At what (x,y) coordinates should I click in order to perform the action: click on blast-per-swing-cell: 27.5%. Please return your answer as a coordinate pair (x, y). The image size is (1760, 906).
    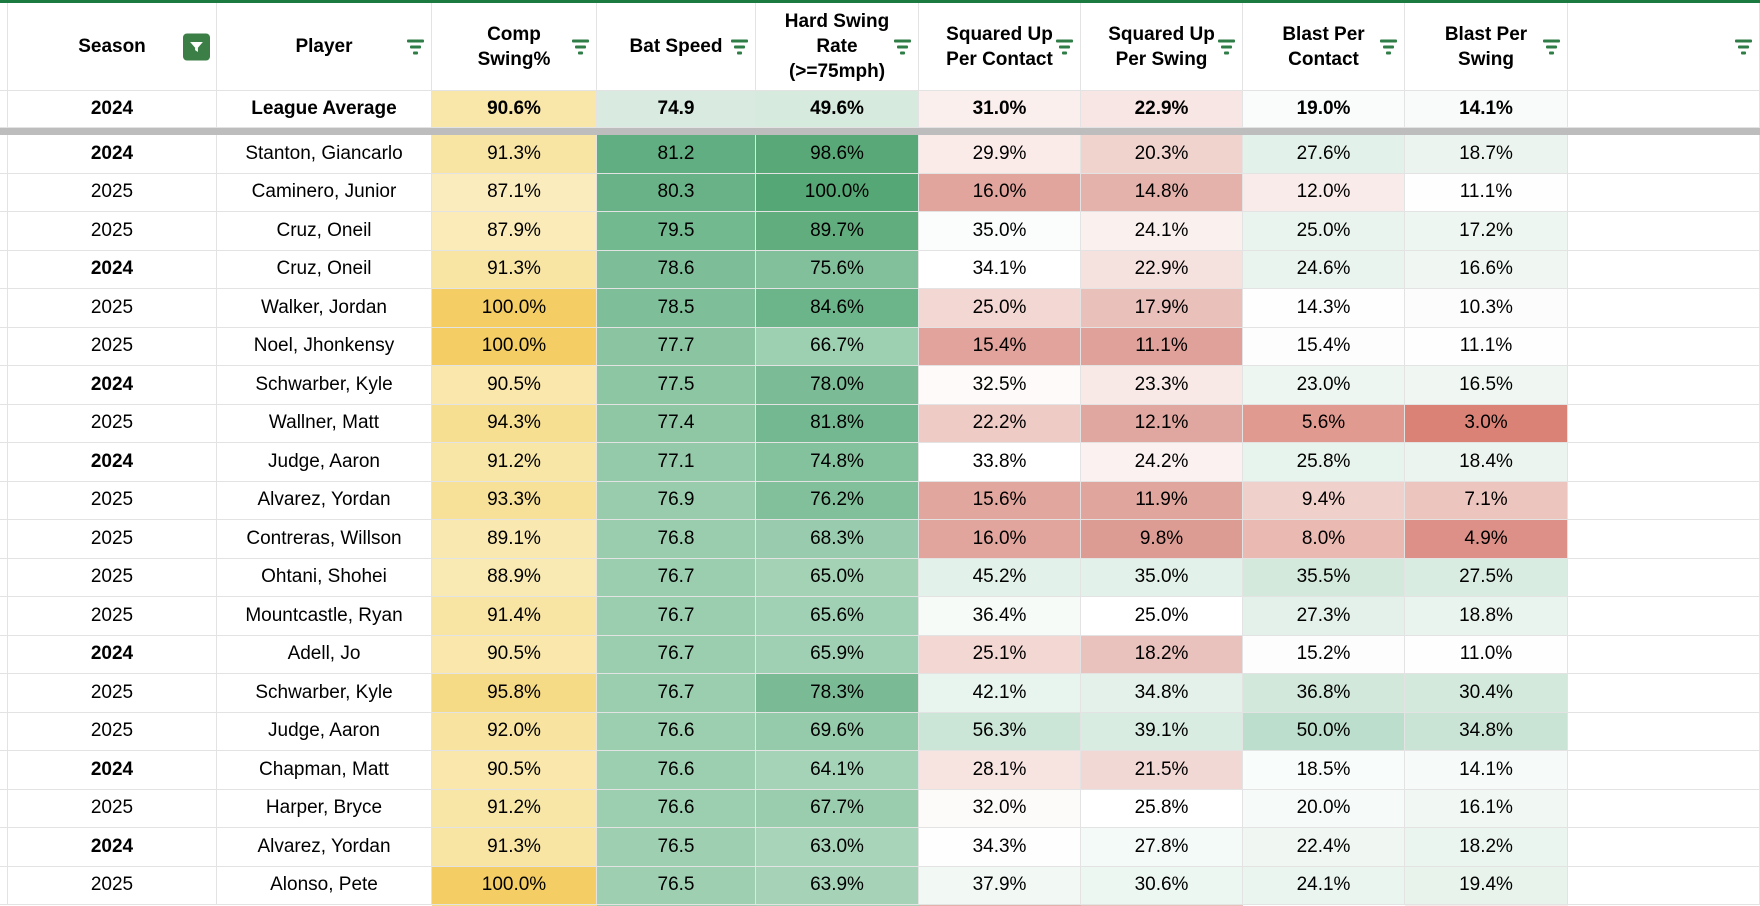
    Looking at the image, I should click on (1486, 577).